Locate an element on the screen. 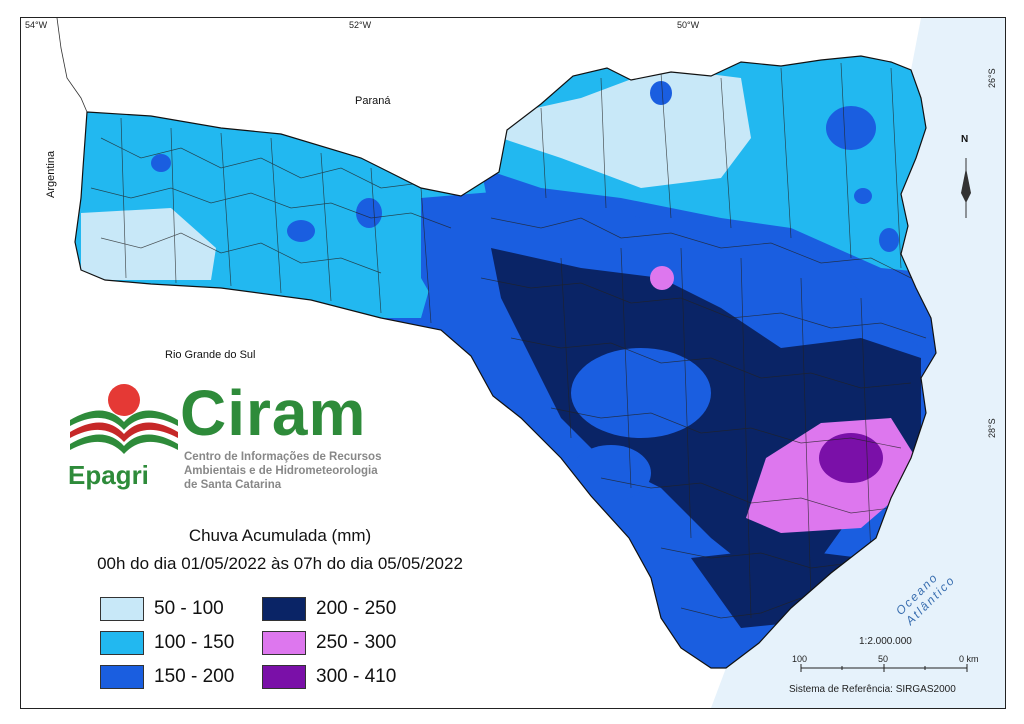 This screenshot has height=724, width=1024. scale-mark-0: 0 km is located at coordinates (969, 659).